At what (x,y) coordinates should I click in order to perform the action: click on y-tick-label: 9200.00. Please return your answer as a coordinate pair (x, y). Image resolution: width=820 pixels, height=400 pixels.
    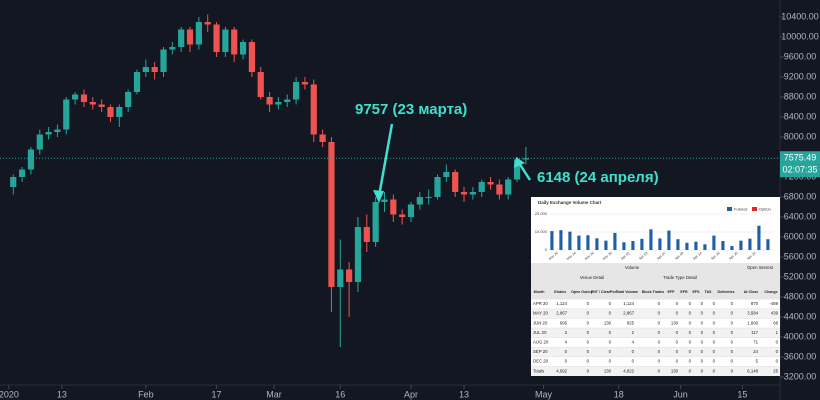
    Looking at the image, I should click on (800, 76).